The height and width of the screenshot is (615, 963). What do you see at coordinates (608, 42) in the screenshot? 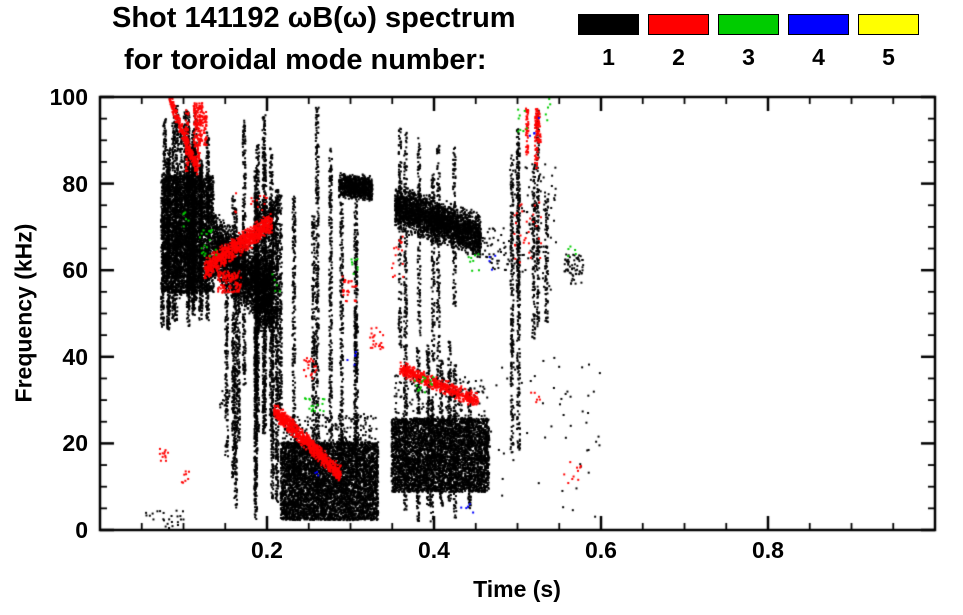
I see `legend-item-mode-1: 1` at bounding box center [608, 42].